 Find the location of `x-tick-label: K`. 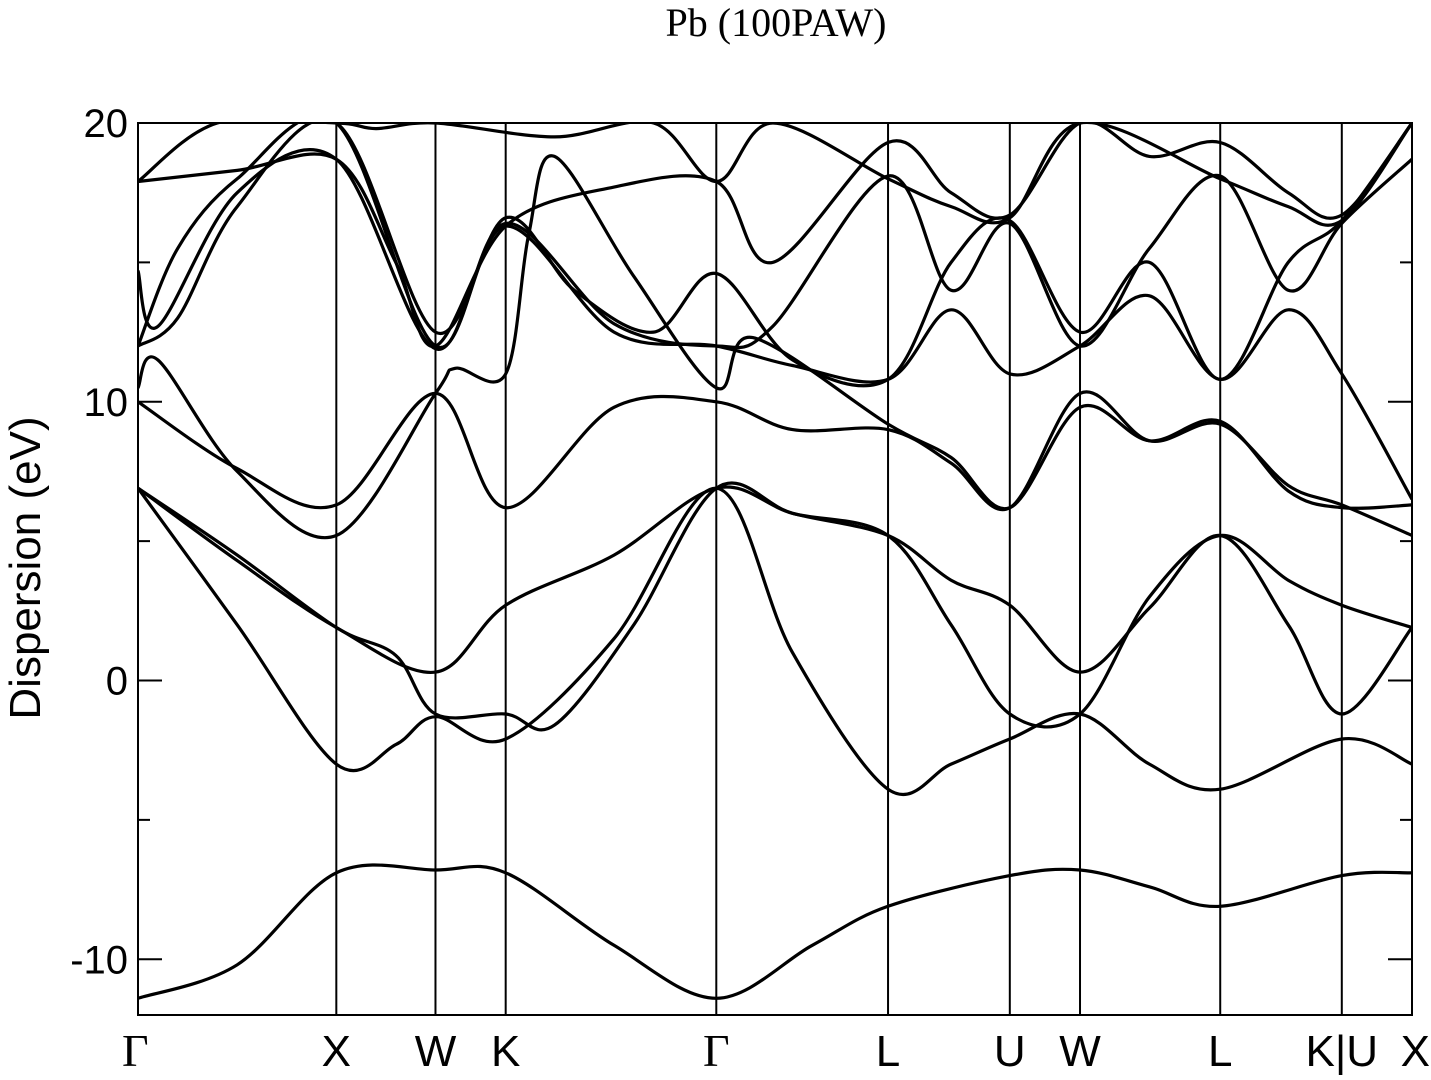

x-tick-label: K is located at coordinates (505, 1051).